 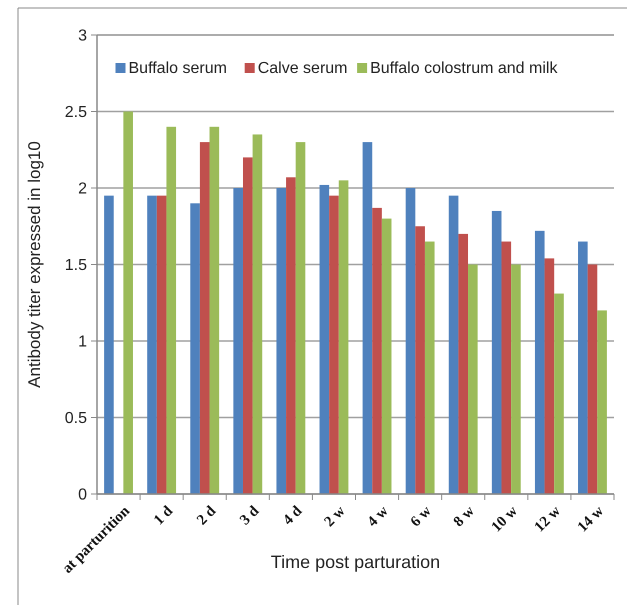 What do you see at coordinates (464, 516) in the screenshot?
I see `x-tick-label: 8 w` at bounding box center [464, 516].